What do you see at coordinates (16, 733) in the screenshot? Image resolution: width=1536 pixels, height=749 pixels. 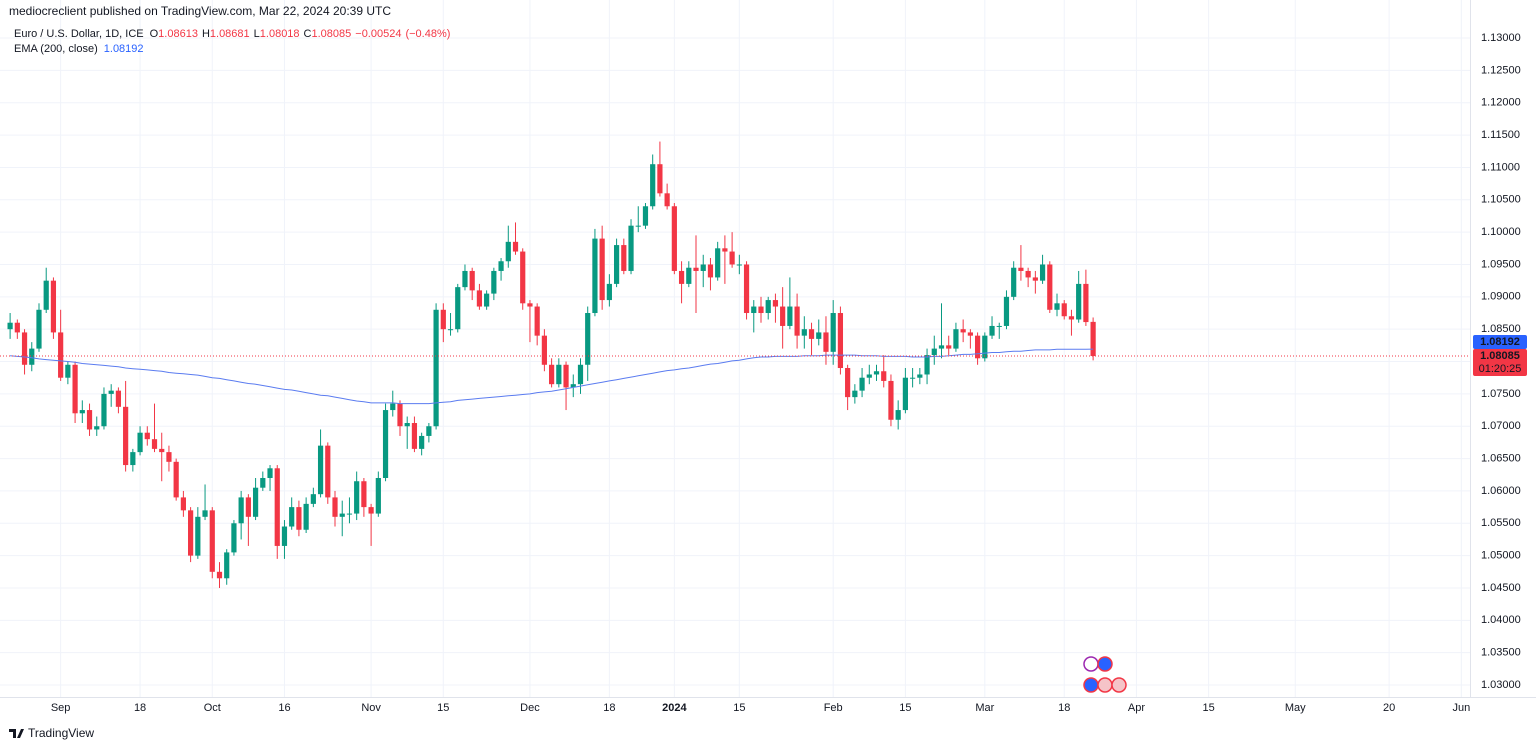 I see `logo-mark` at bounding box center [16, 733].